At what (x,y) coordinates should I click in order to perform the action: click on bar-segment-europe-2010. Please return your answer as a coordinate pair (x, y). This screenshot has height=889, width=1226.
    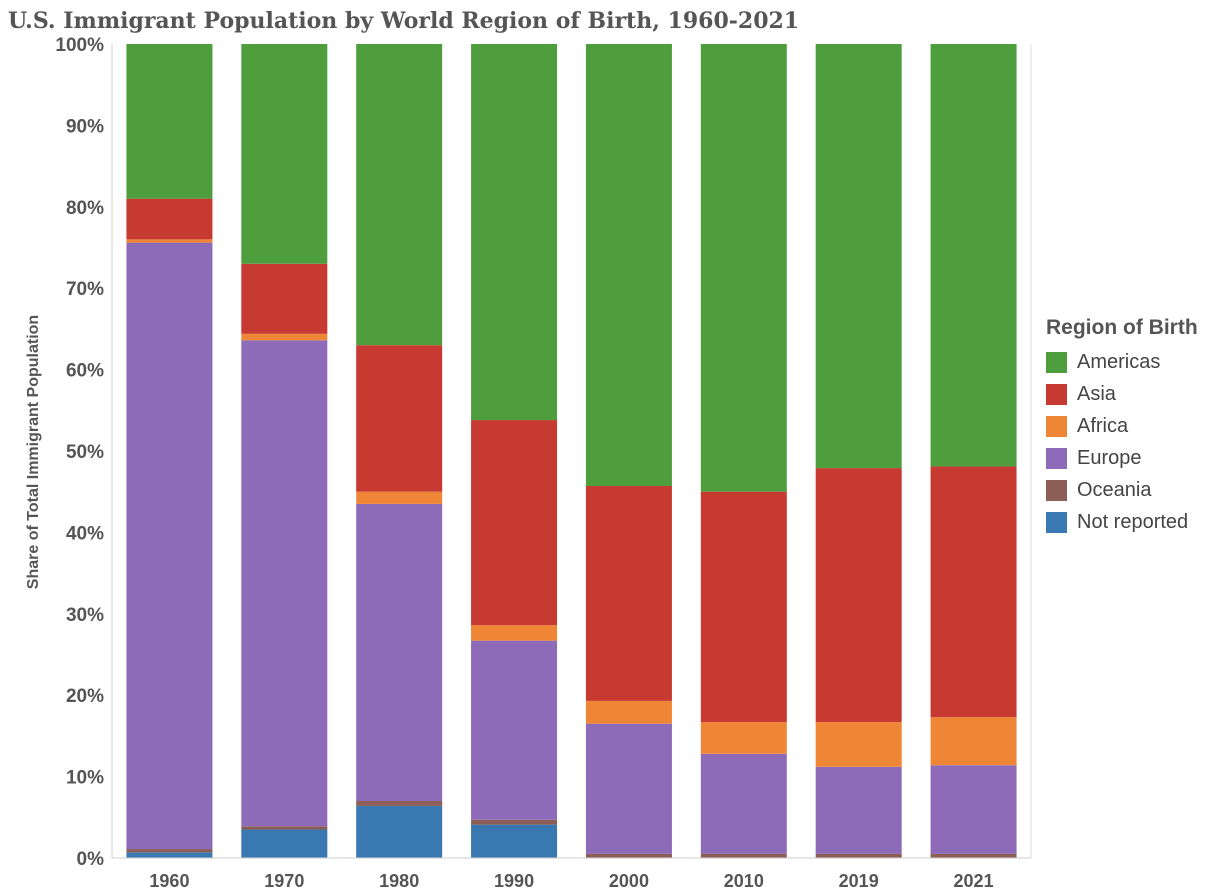
    Looking at the image, I should click on (743, 803).